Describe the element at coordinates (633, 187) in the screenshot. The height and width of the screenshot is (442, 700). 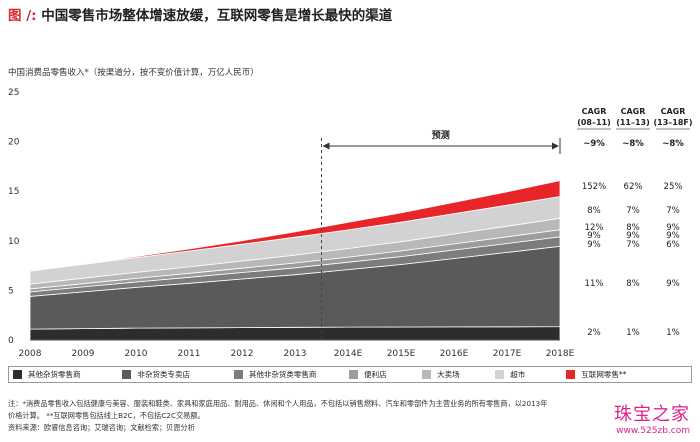
I see `cagr-value: 62%` at that location.